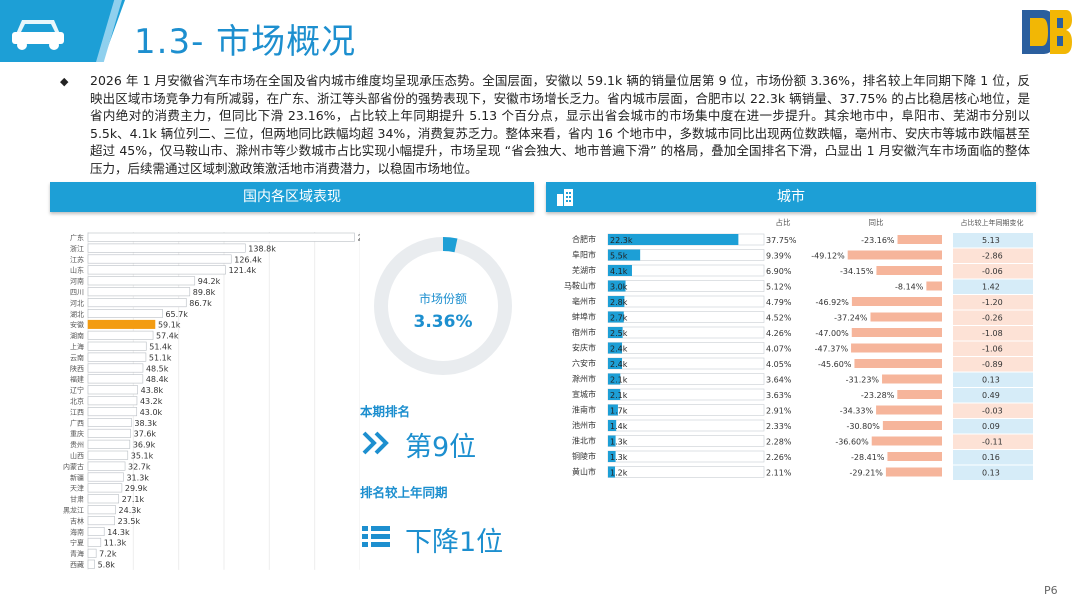 The width and height of the screenshot is (1080, 607). Describe the element at coordinates (828, 256) in the screenshot. I see `city-yoy-label: -49.12%` at that location.